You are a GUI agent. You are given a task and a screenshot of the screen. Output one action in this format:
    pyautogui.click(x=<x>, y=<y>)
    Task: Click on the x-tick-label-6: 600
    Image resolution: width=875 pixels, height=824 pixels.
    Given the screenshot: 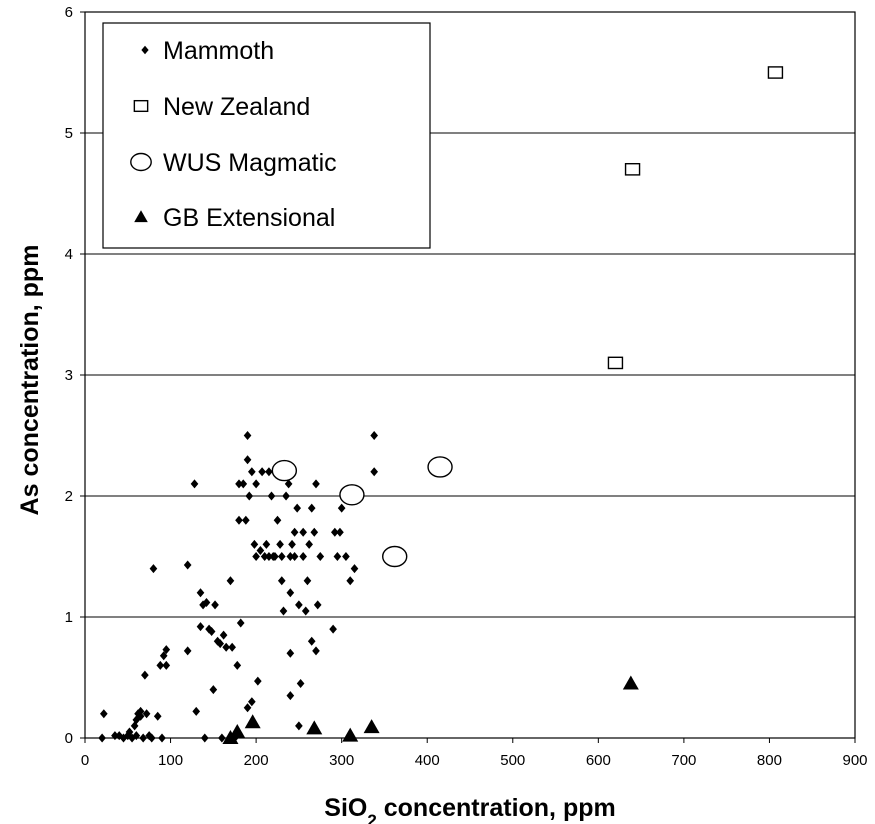 What is the action you would take?
    pyautogui.click(x=598, y=760)
    